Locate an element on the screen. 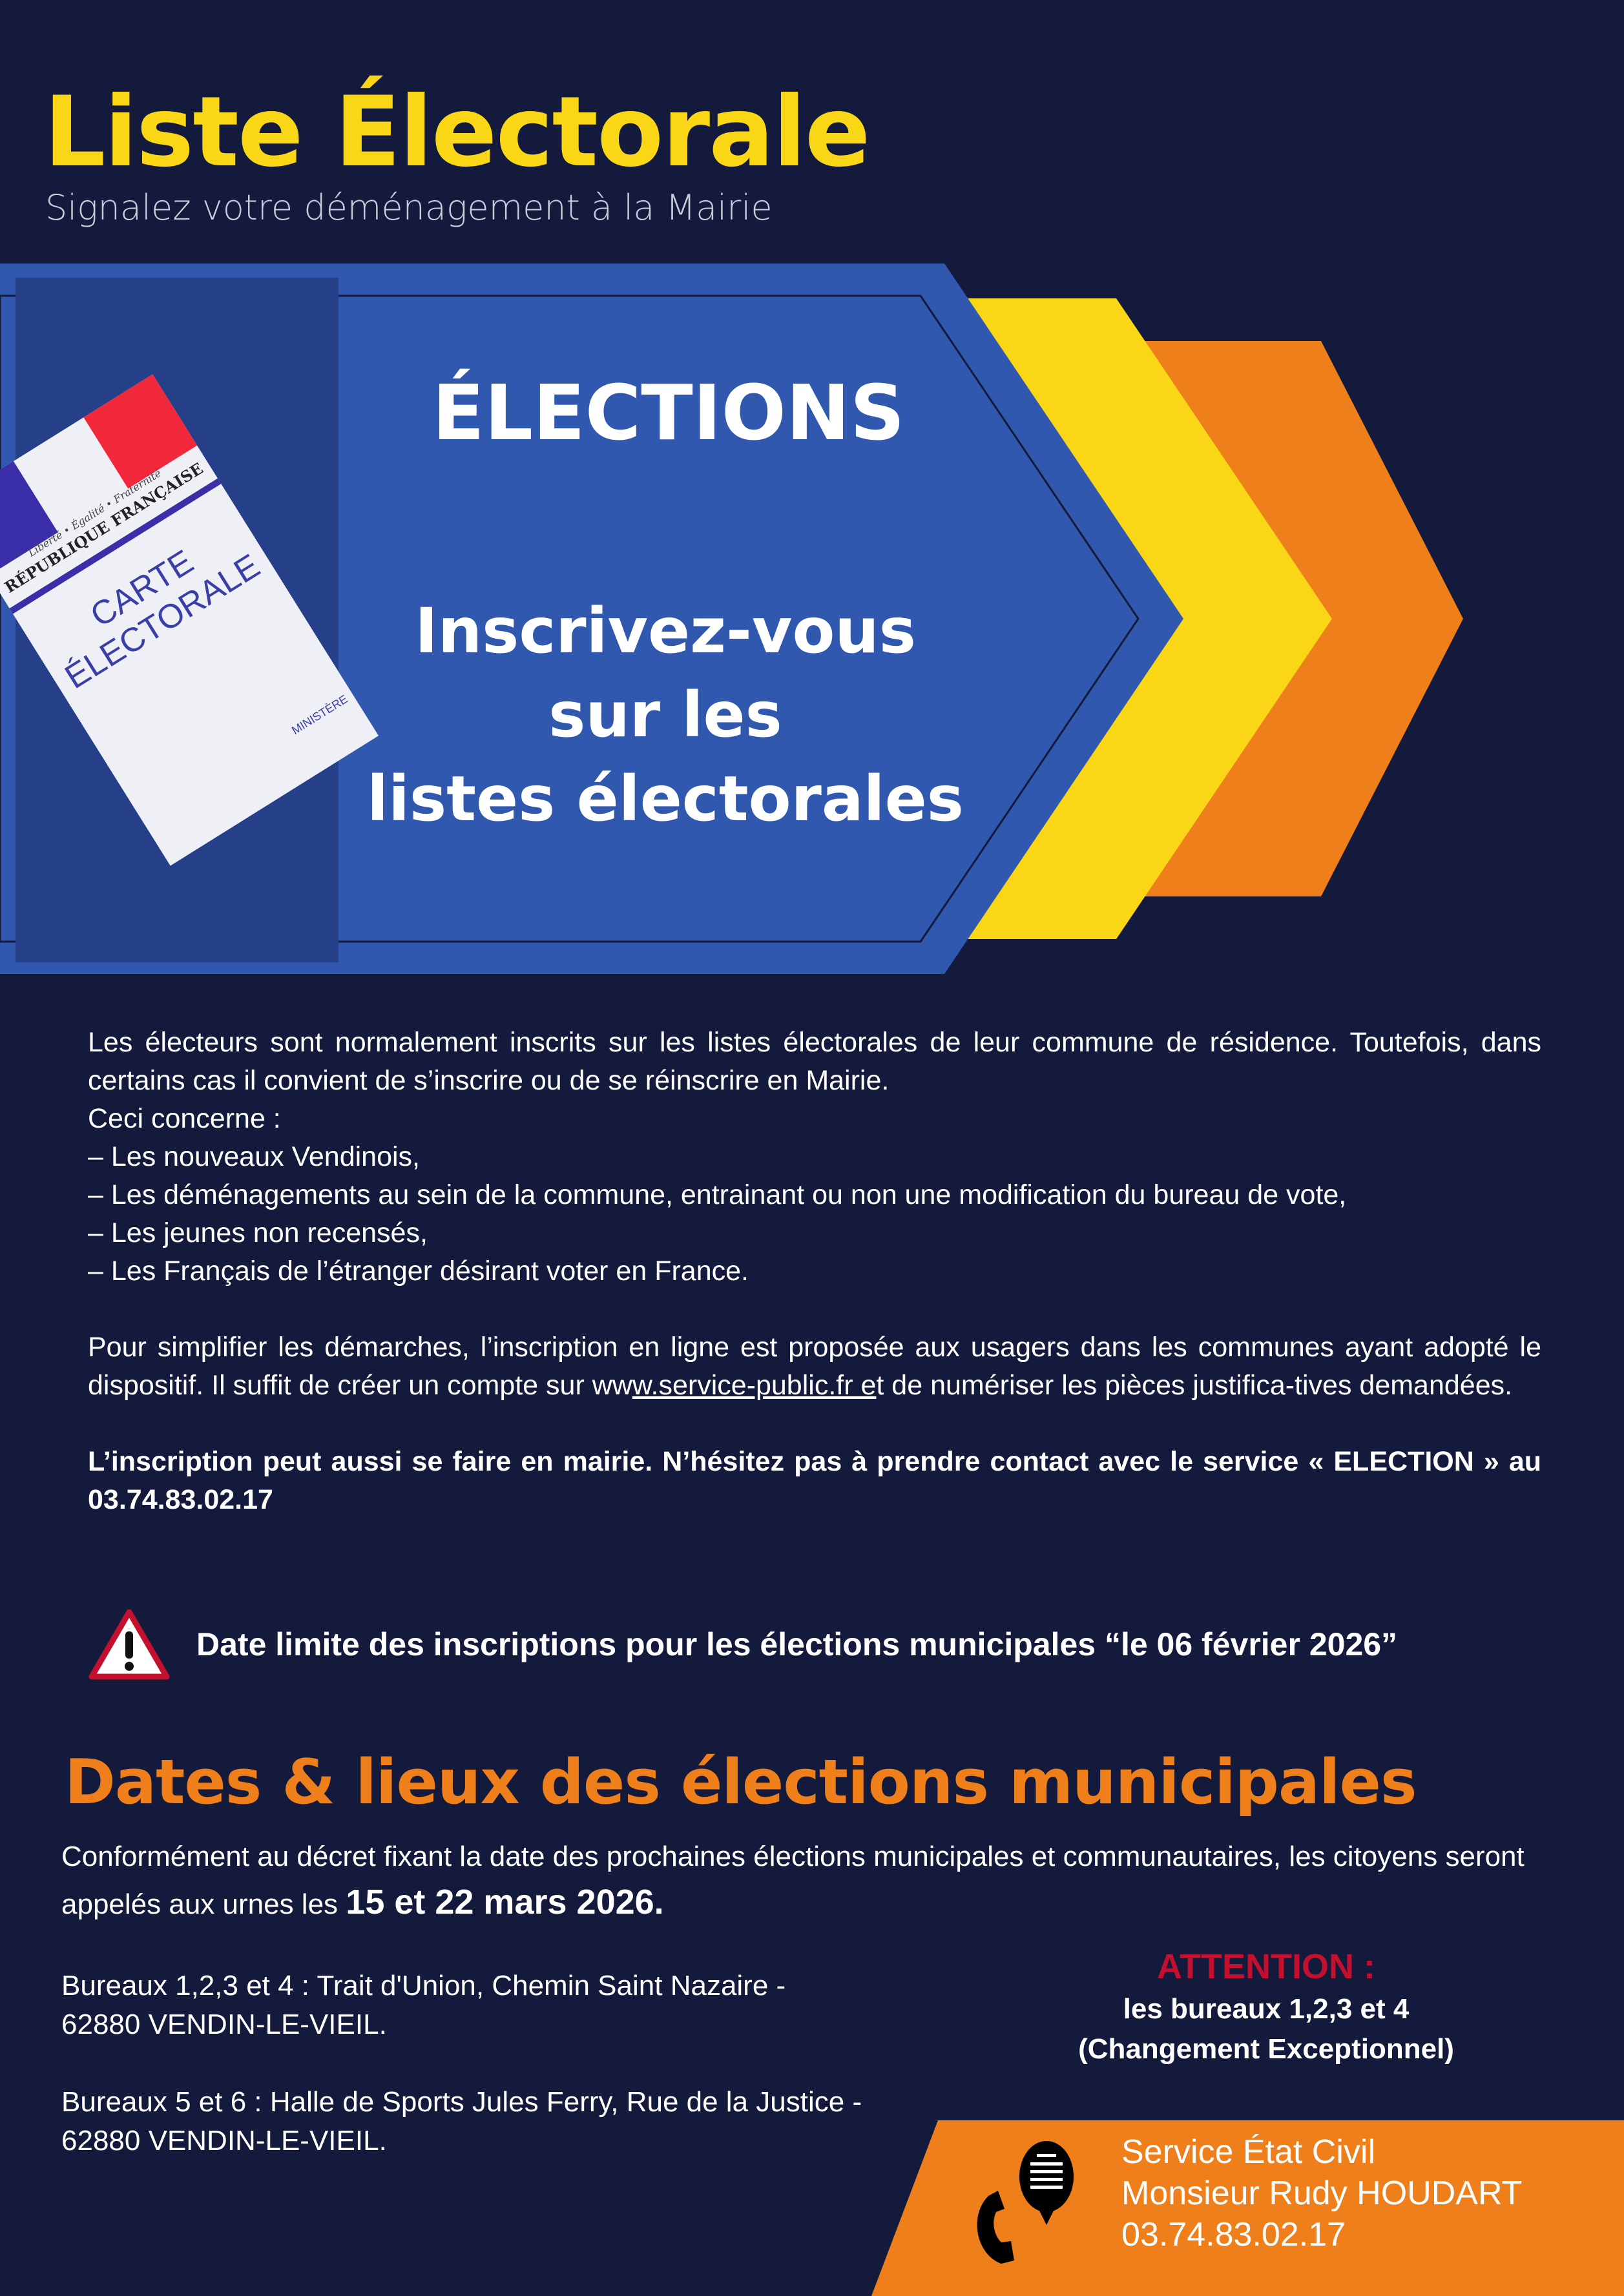  election-dates: 15 et 22 mars 2026. is located at coordinates (505, 1902).